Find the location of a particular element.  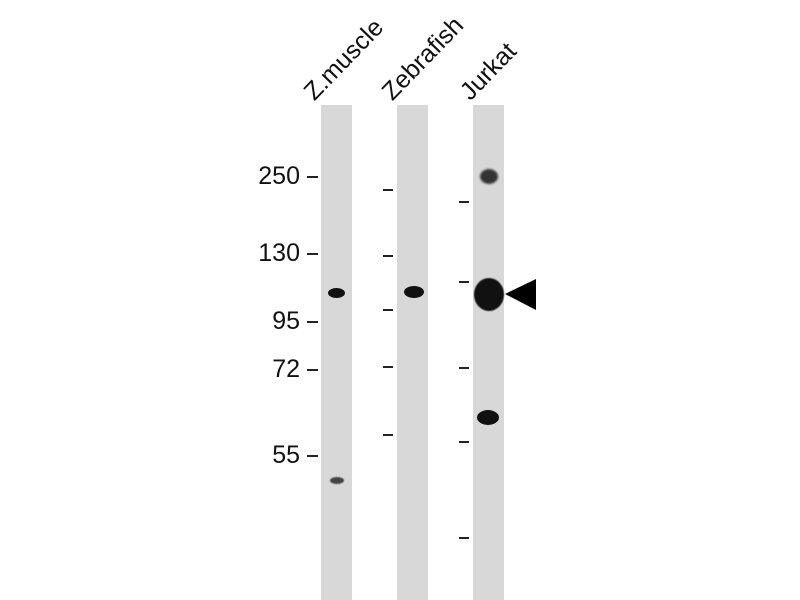

lane-zebrafish is located at coordinates (412, 352).